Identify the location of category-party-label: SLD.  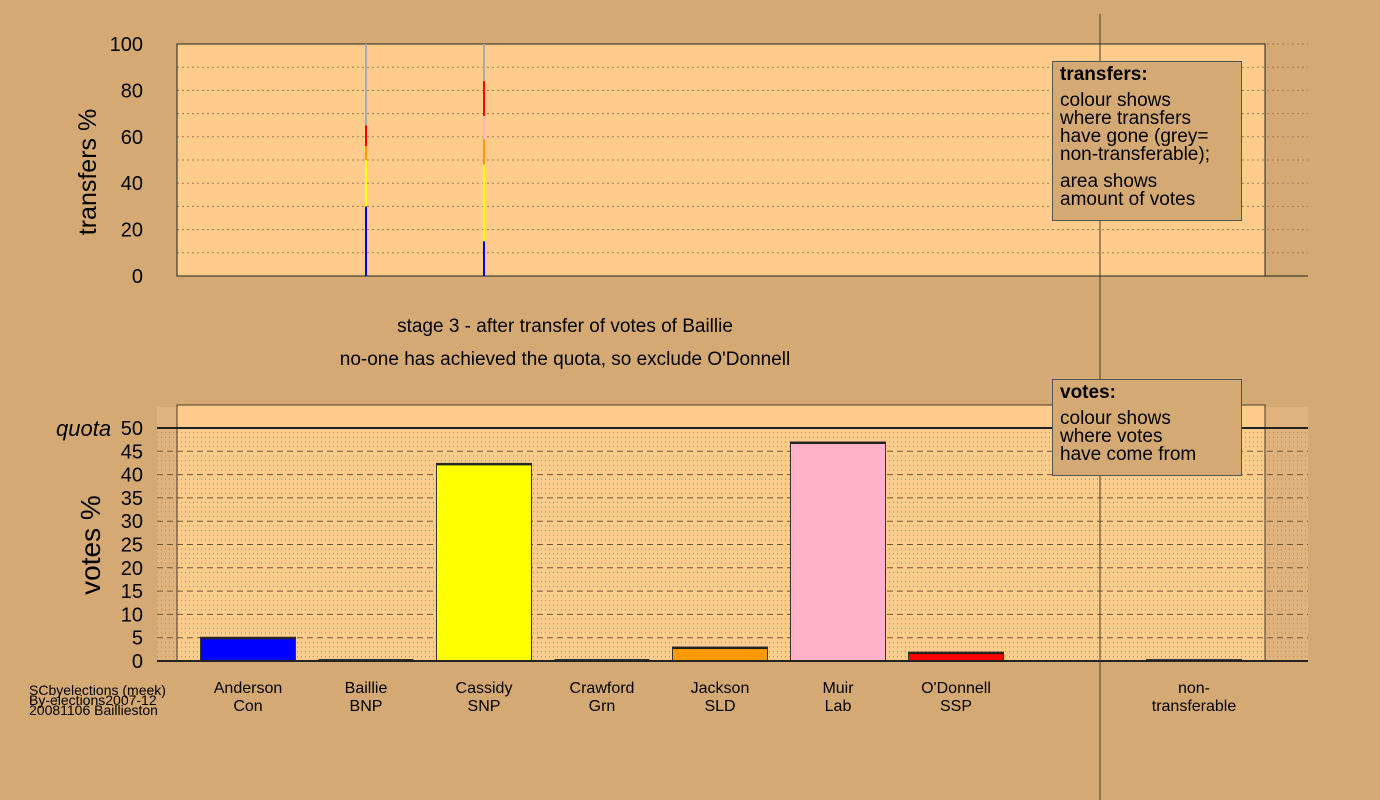
(719, 706).